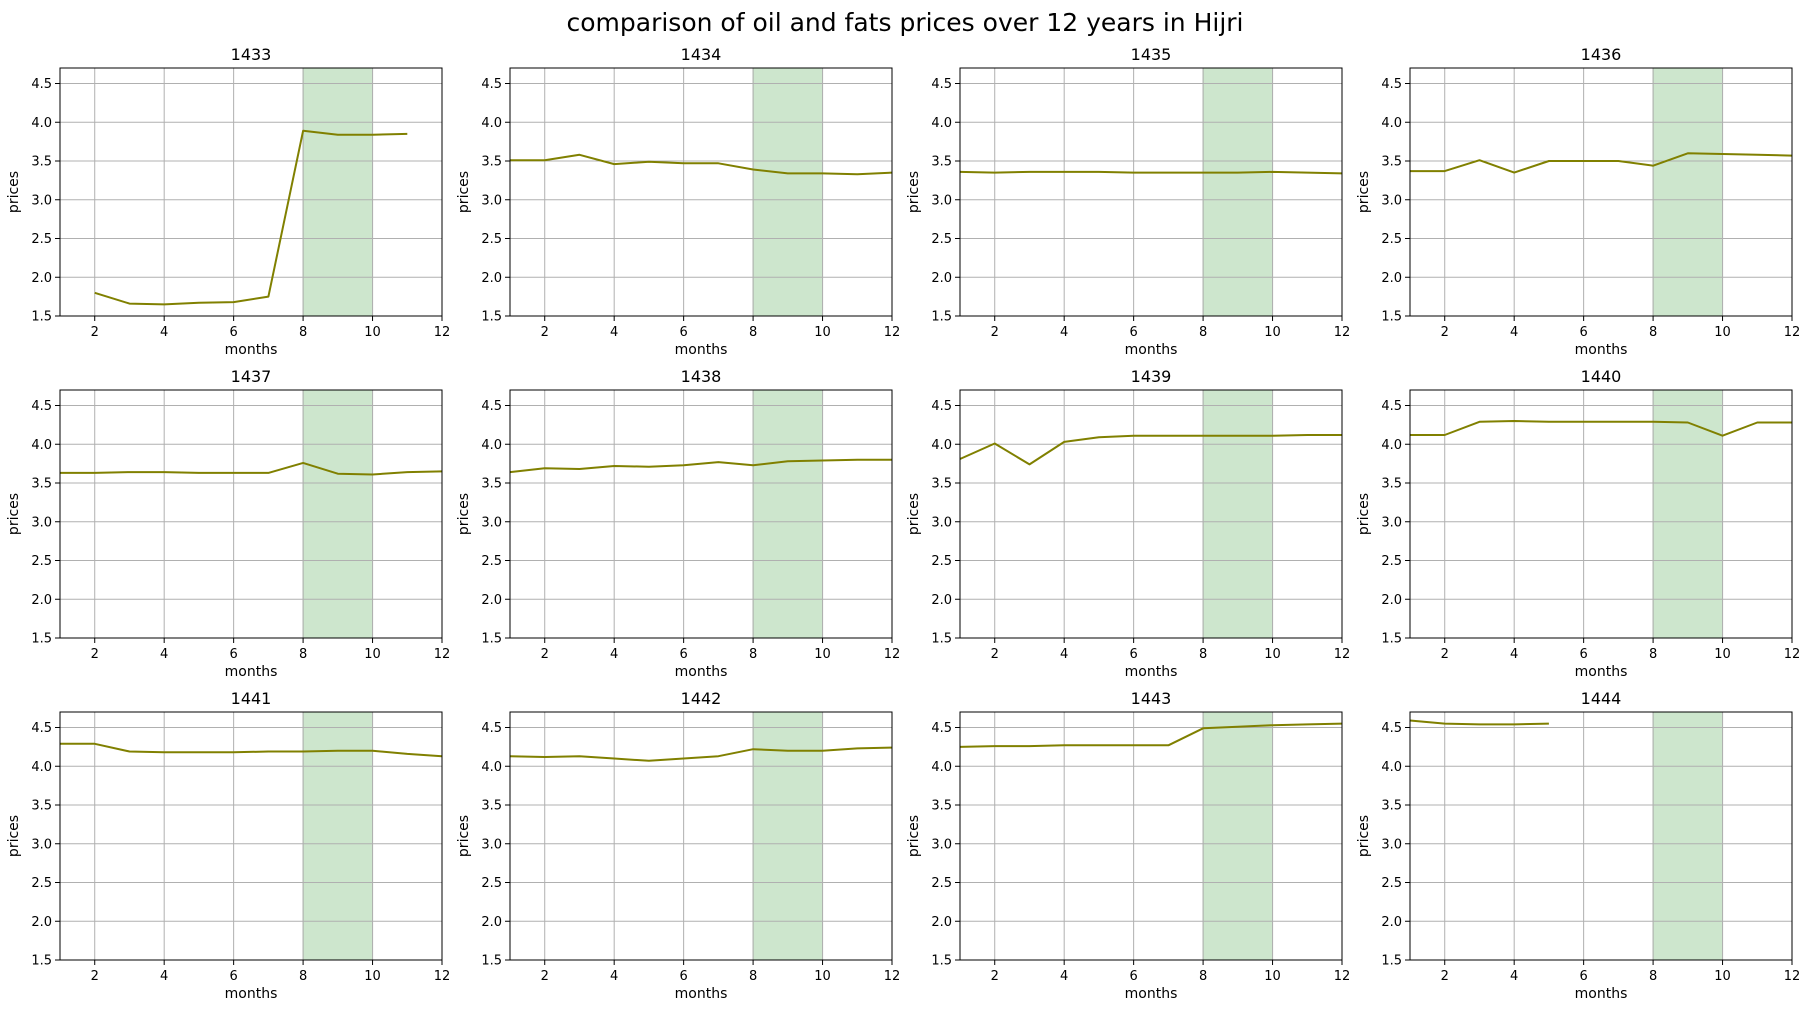 The height and width of the screenshot is (1015, 1811). Describe the element at coordinates (1601, 698) in the screenshot. I see `subplot-title: 1444` at that location.